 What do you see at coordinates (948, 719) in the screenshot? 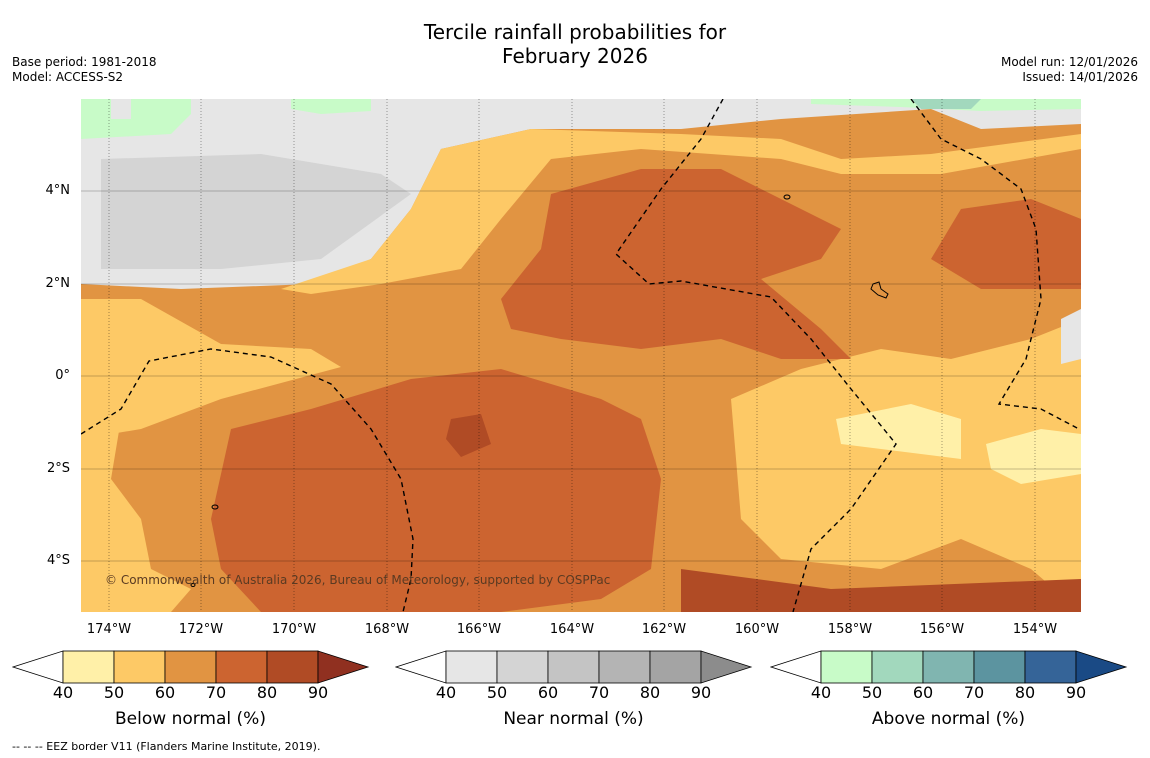
I see `colorbar-above-label: Above normal (%)` at bounding box center [948, 719].